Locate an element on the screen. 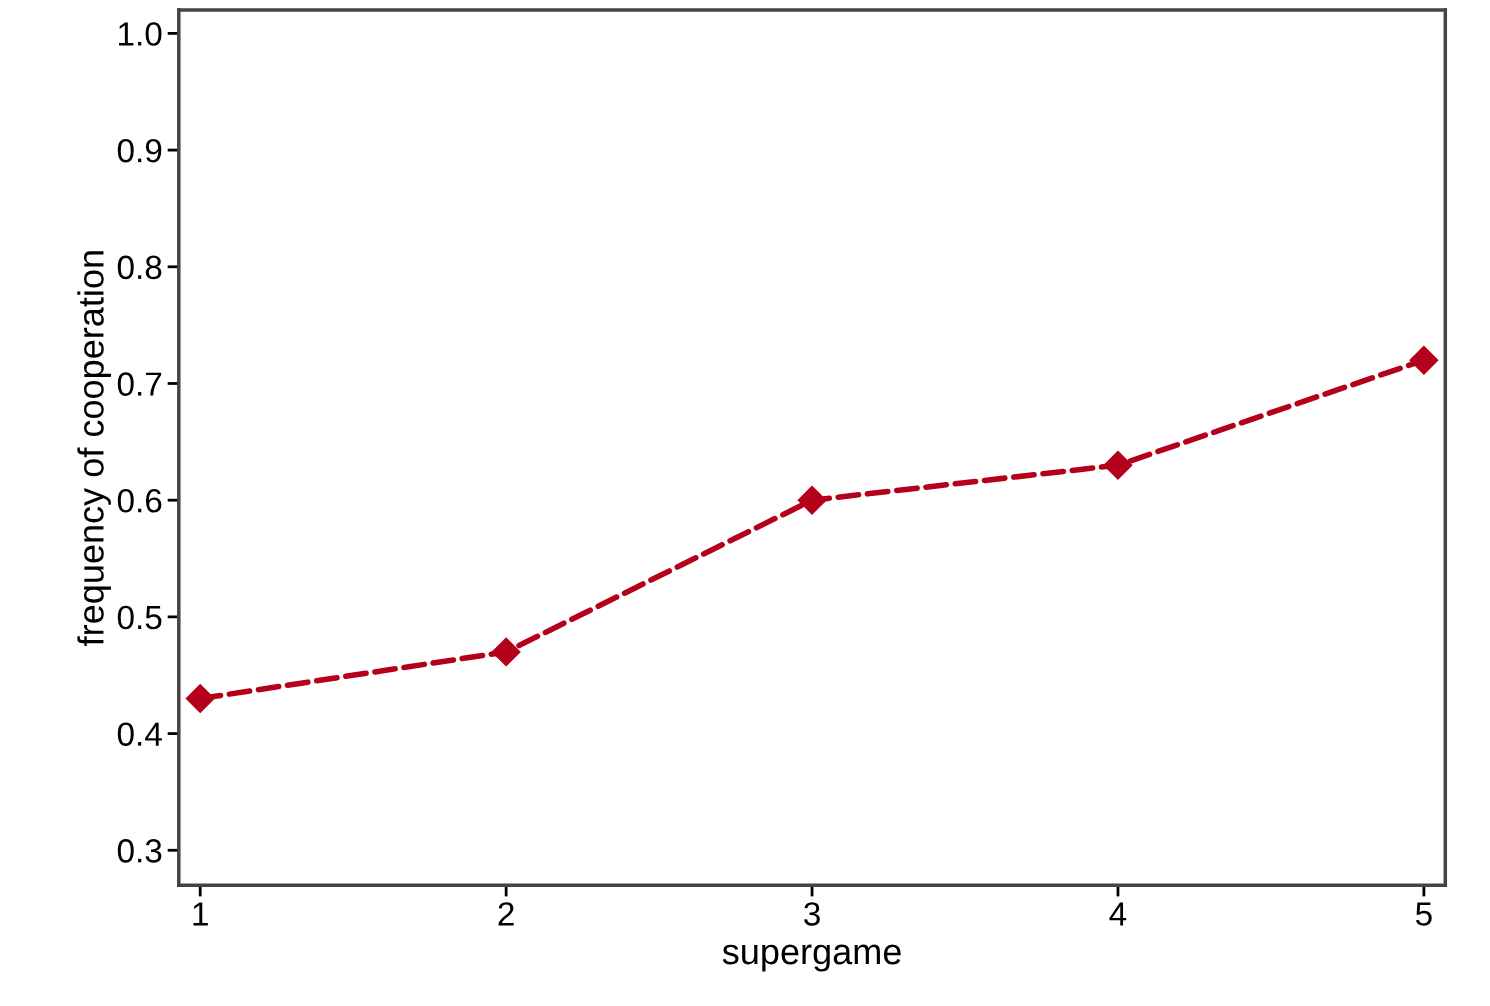  x-axis-title: supergame is located at coordinates (811, 958).